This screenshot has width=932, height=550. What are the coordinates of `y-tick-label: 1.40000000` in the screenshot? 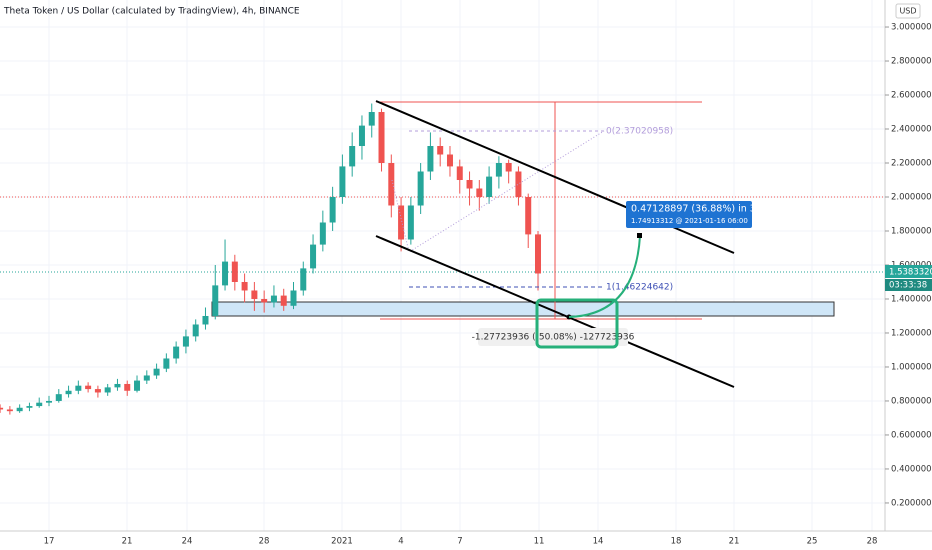 It's located at (911, 299).